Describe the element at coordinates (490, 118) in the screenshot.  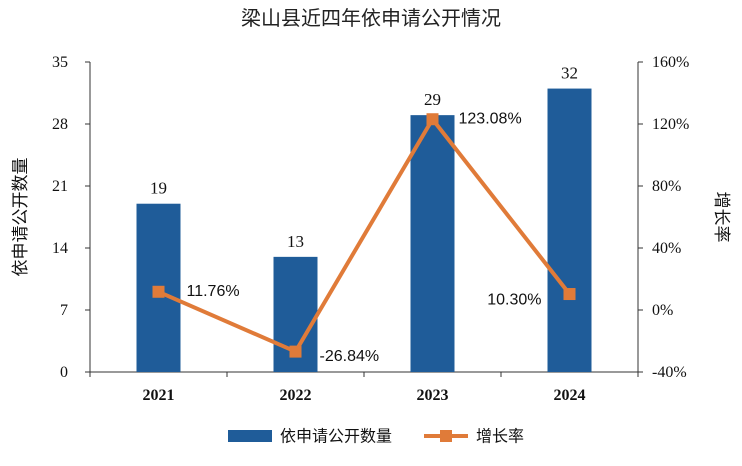
I see `growth-value-label: 123.08%` at that location.